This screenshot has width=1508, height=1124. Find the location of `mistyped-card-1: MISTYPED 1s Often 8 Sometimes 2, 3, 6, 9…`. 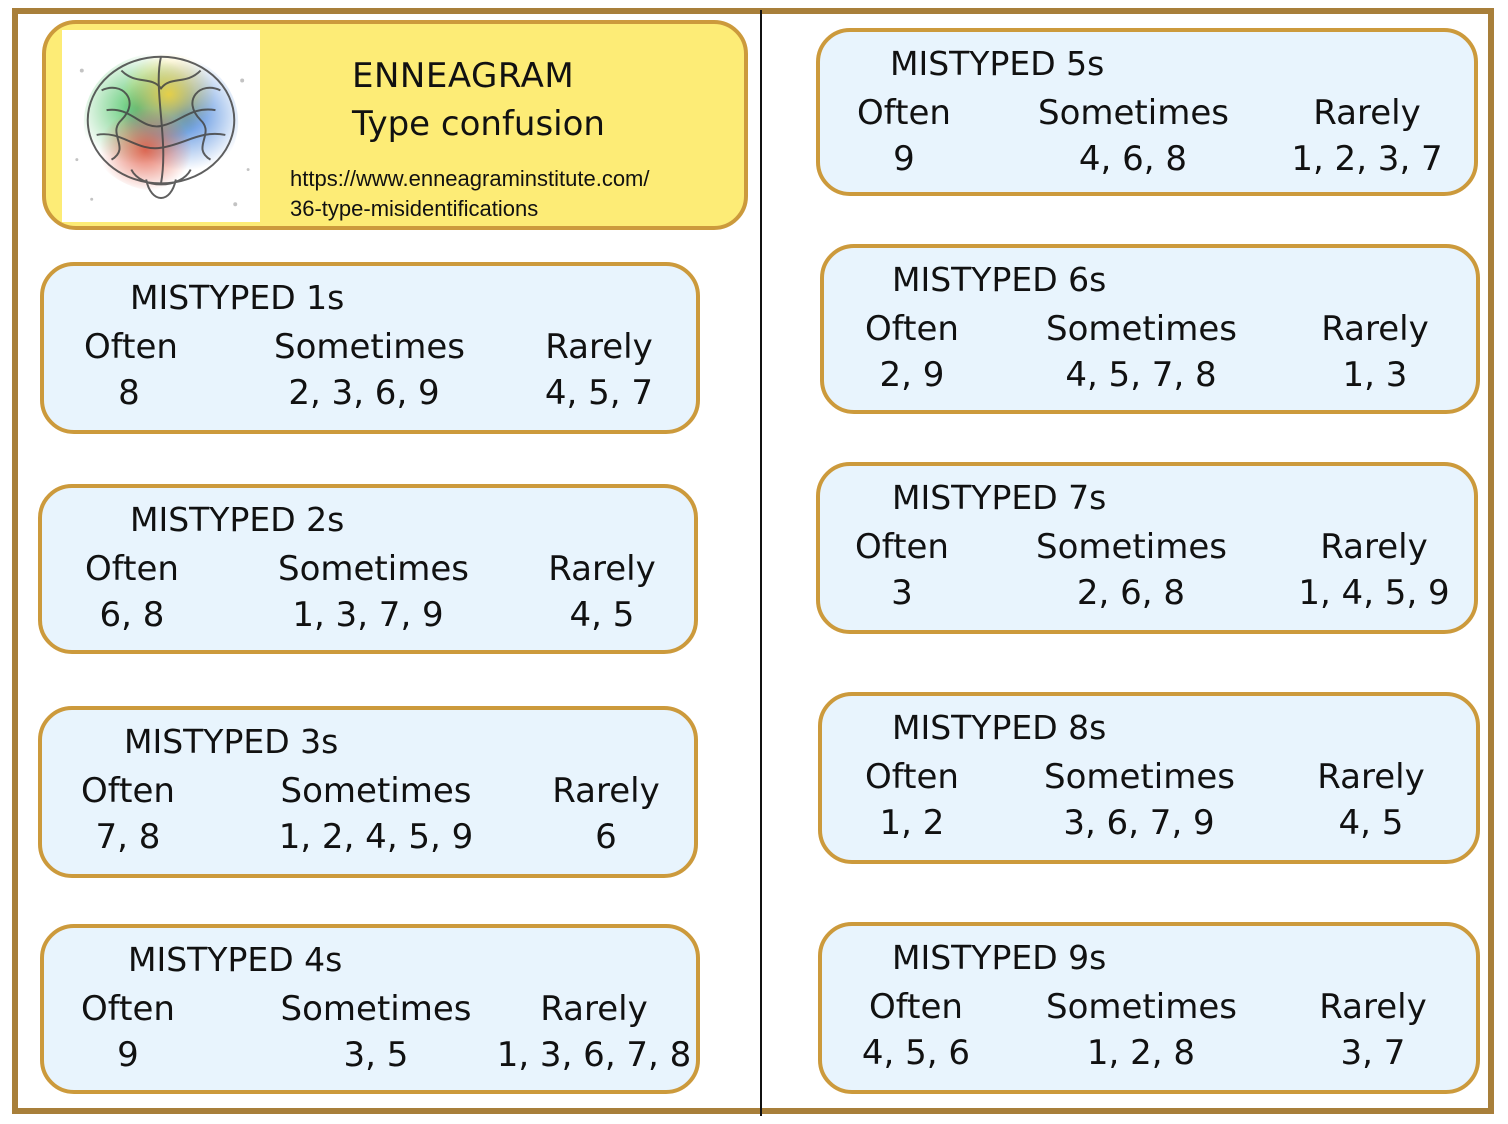

mistyped-card-1: MISTYPED 1s Often 8 Sometimes 2, 3, 6, 9… is located at coordinates (370, 348).